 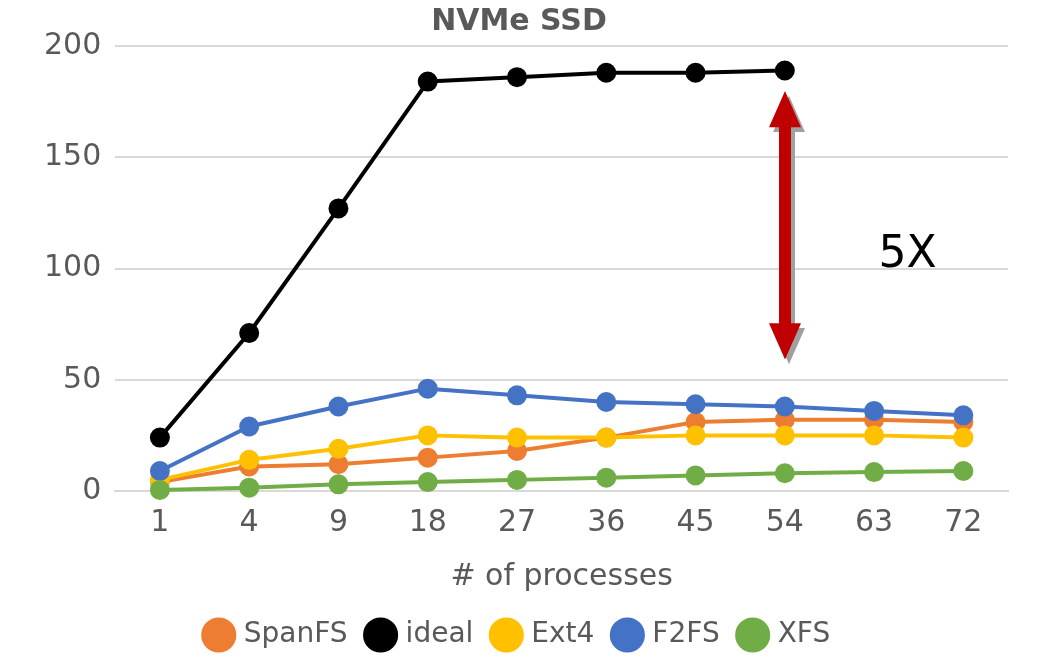 What do you see at coordinates (606, 520) in the screenshot?
I see `x-tick-label: 36` at bounding box center [606, 520].